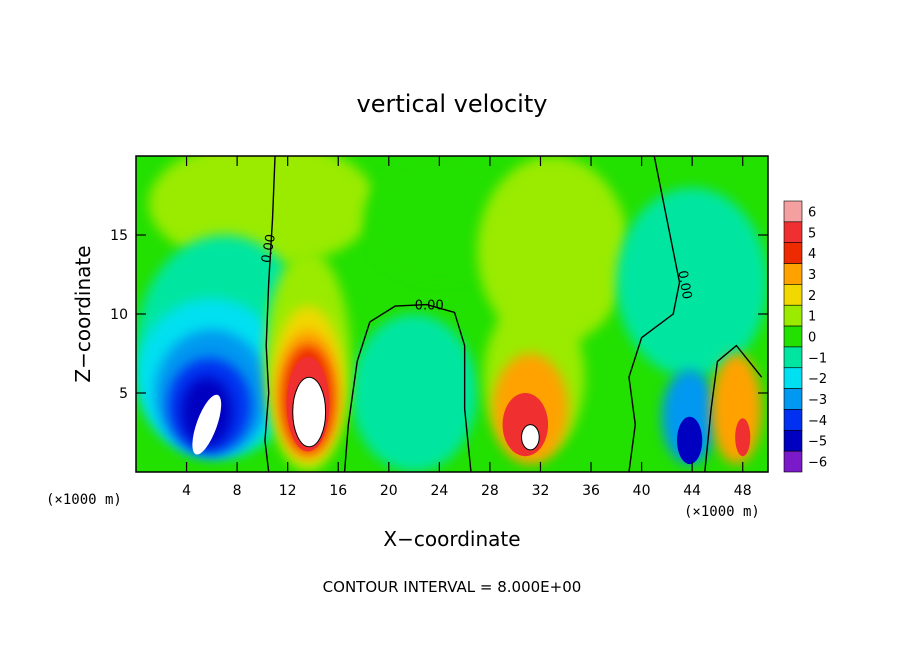 The image size is (904, 654). I want to click on updraft-right-peak, so click(530, 437).